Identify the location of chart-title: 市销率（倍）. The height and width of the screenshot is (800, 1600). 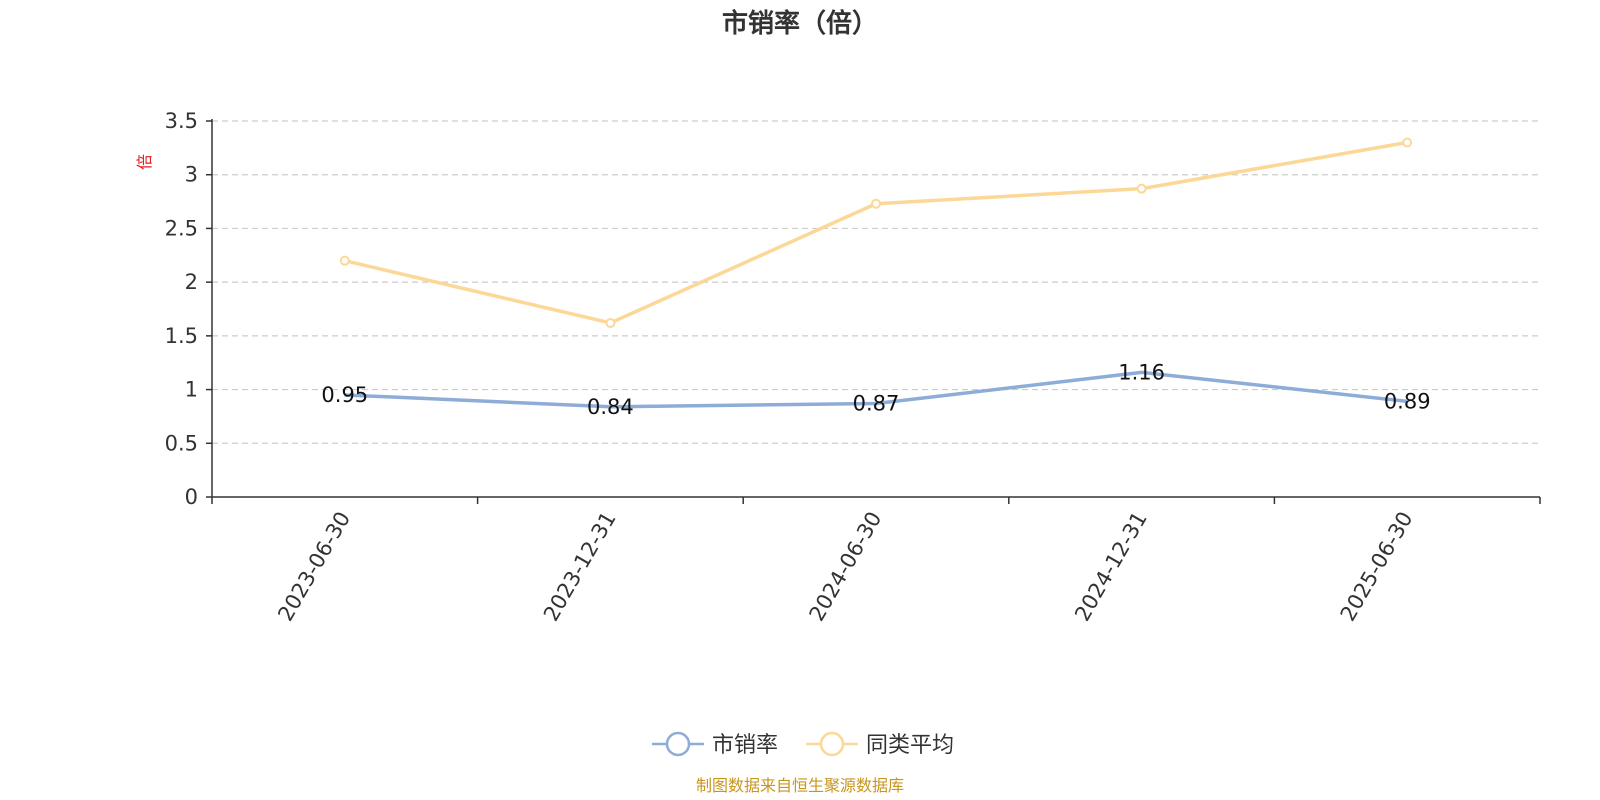
(800, 23).